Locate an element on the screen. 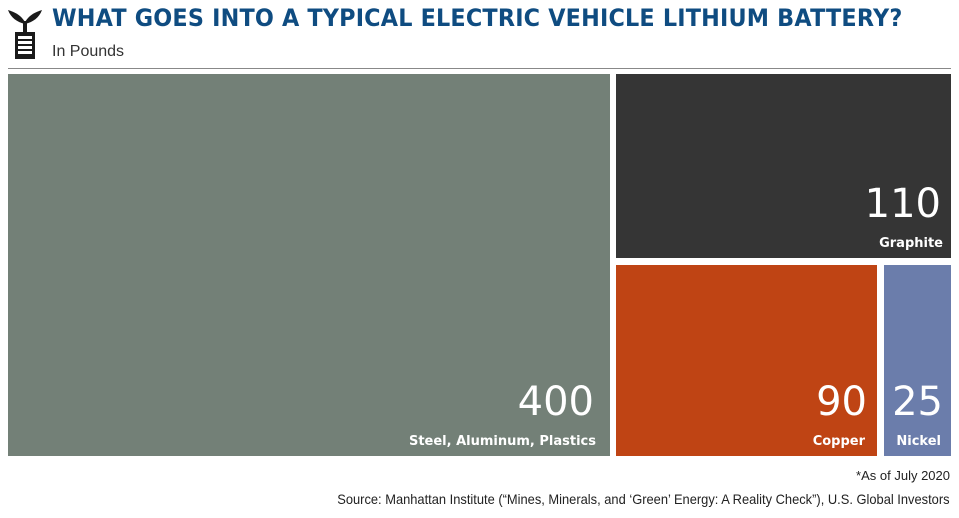  block-value: 25 is located at coordinates (917, 402).